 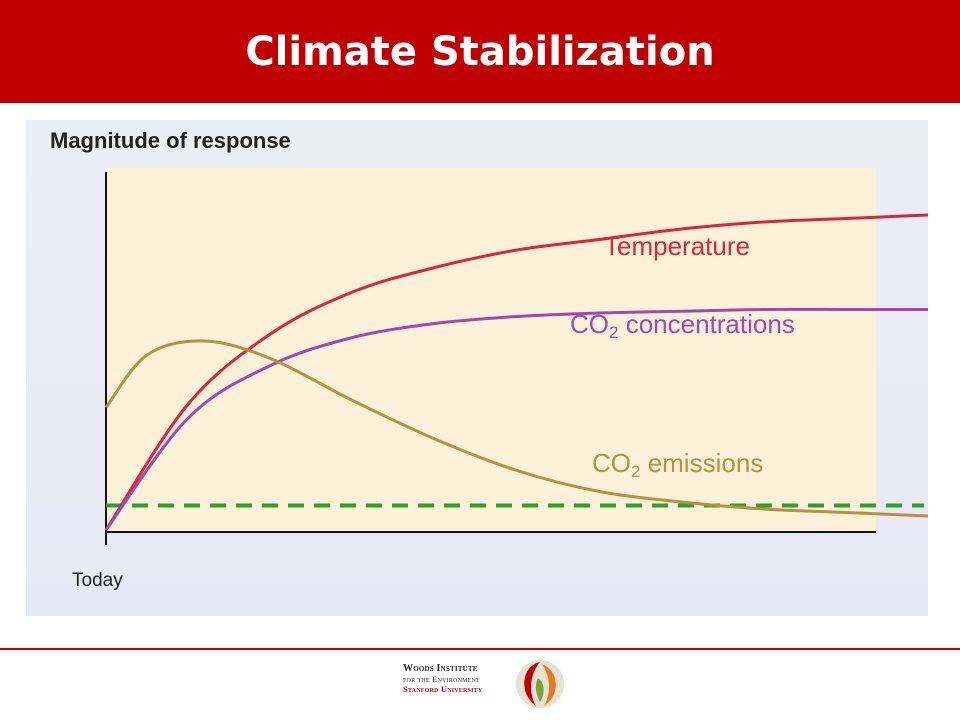 I want to click on slide-title: Climate Stabilization, so click(x=480, y=51).